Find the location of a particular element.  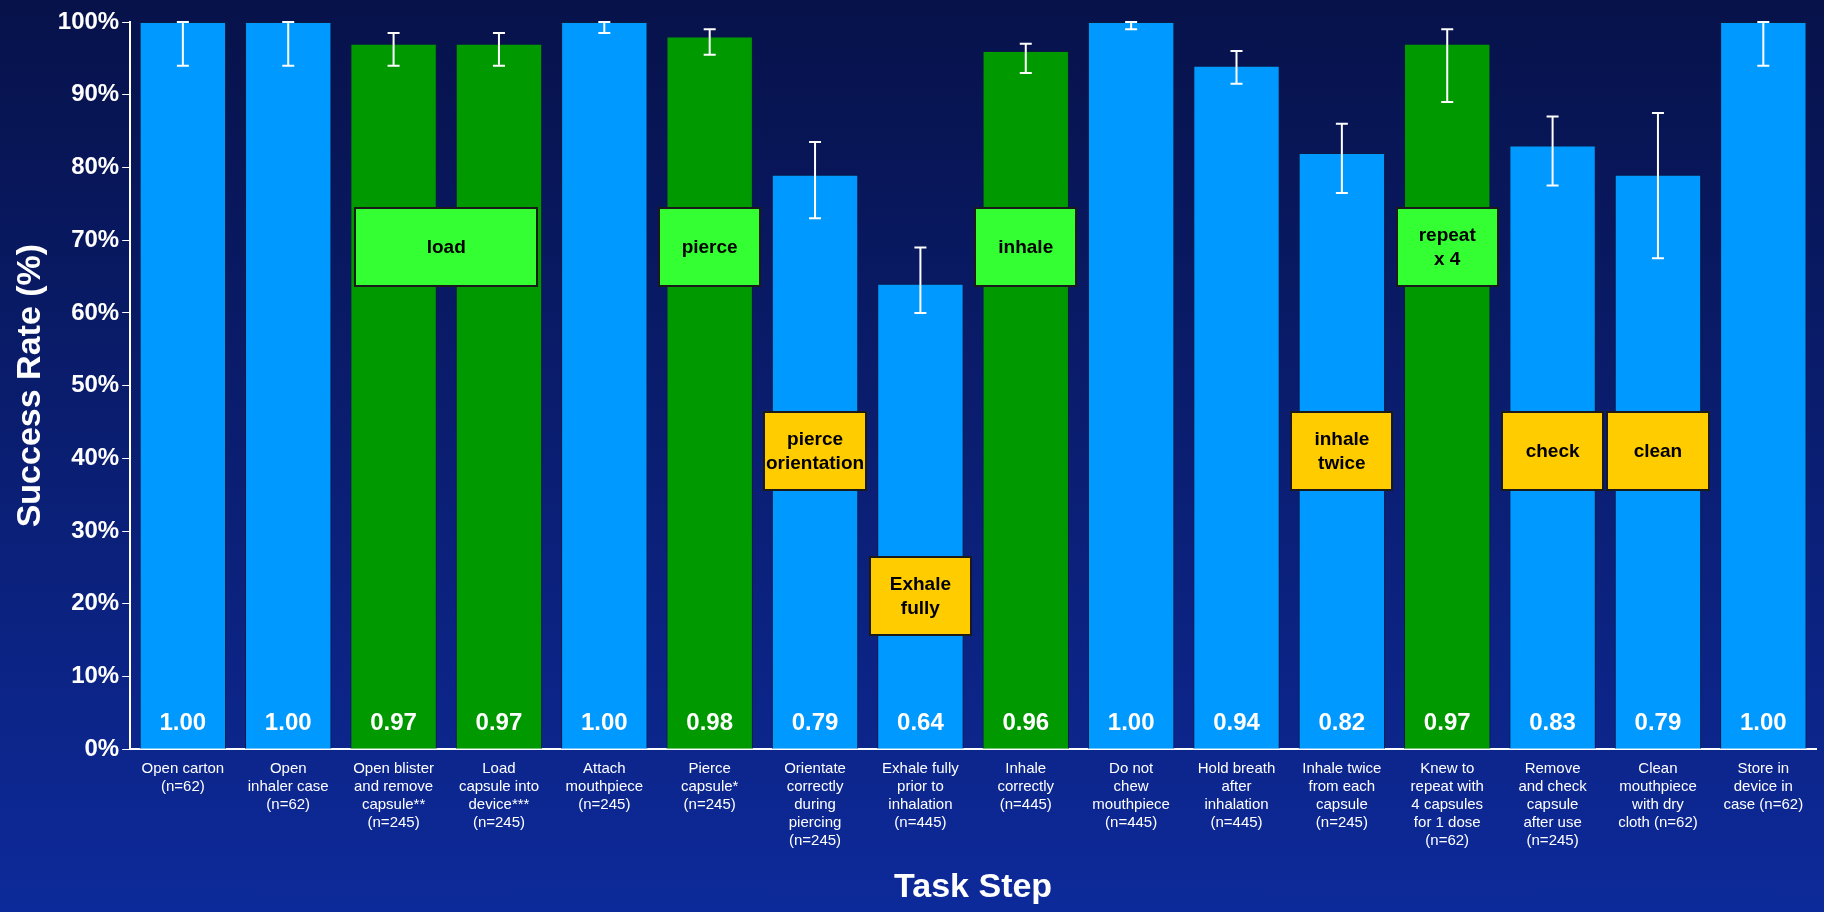

data-label: 0.83 is located at coordinates (1552, 721).